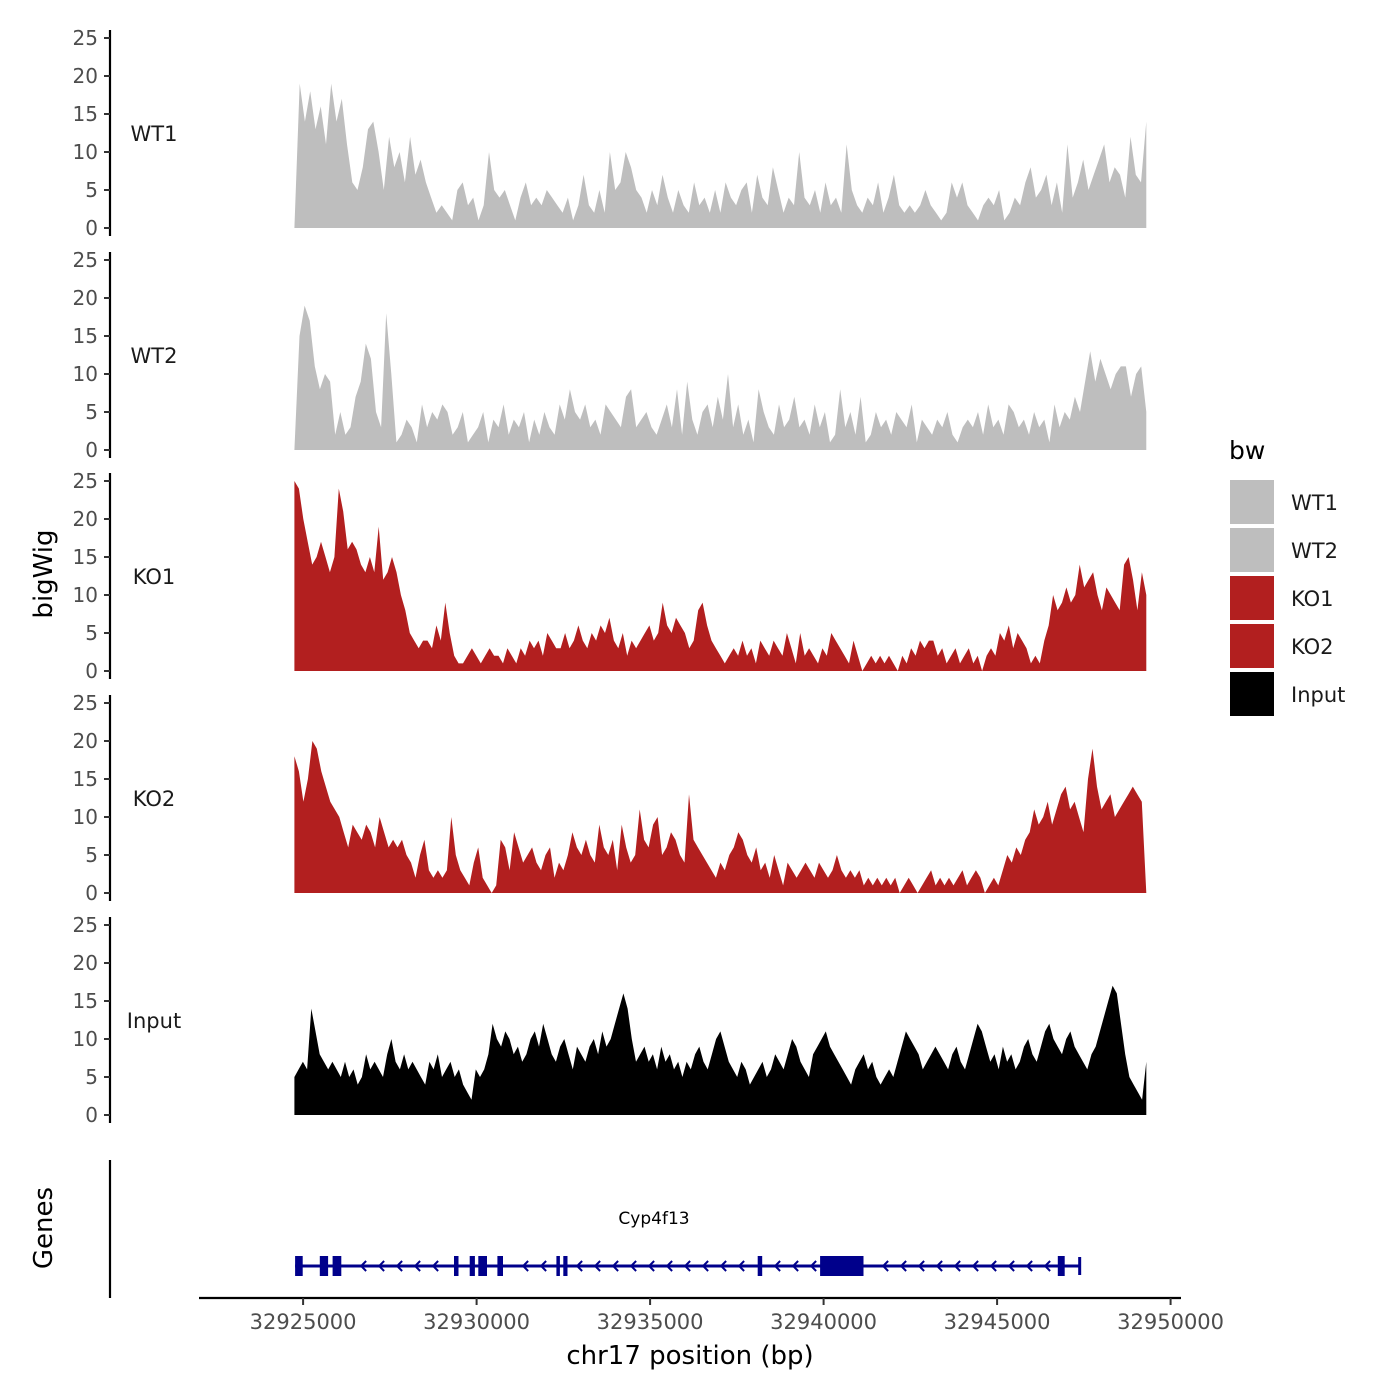  Describe the element at coordinates (476, 1322) in the screenshot. I see `x-tick-label: 32930000` at that location.